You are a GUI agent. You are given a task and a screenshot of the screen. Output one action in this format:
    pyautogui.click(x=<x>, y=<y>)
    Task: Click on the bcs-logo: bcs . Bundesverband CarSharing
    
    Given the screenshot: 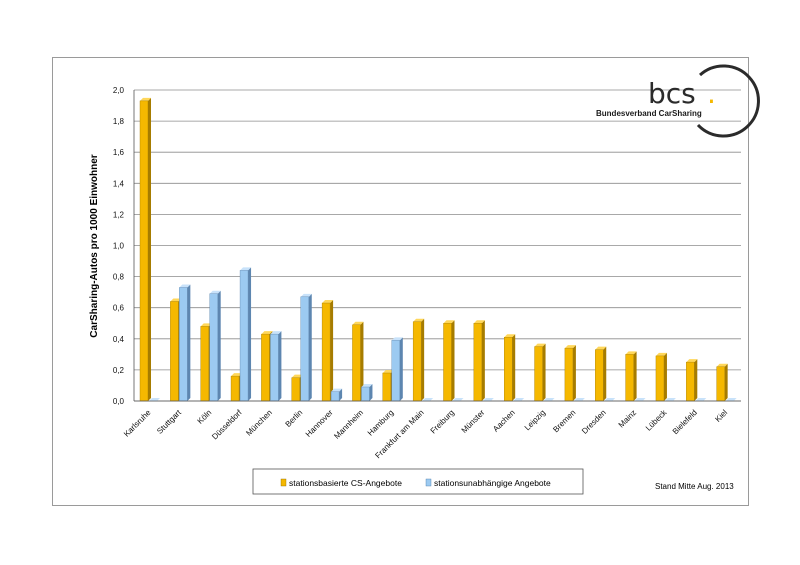 What is the action you would take?
    pyautogui.click(x=678, y=101)
    